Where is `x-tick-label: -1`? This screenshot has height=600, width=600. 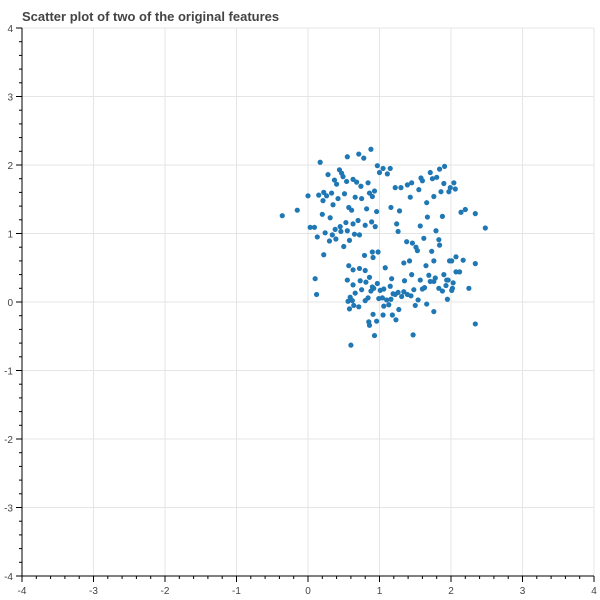 x-tick-label: -1 is located at coordinates (236, 591).